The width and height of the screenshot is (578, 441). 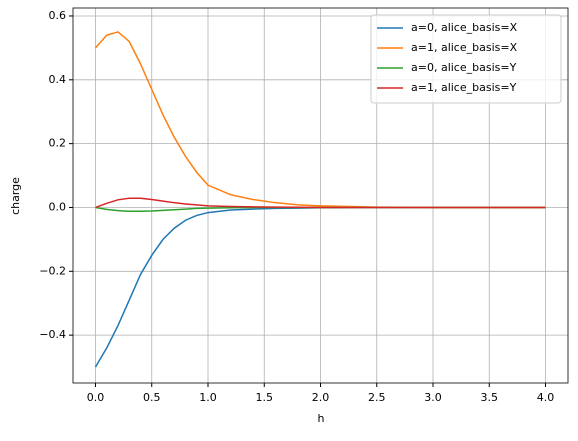 I want to click on legend-label: a=1, alice_basis=X, so click(x=464, y=47).